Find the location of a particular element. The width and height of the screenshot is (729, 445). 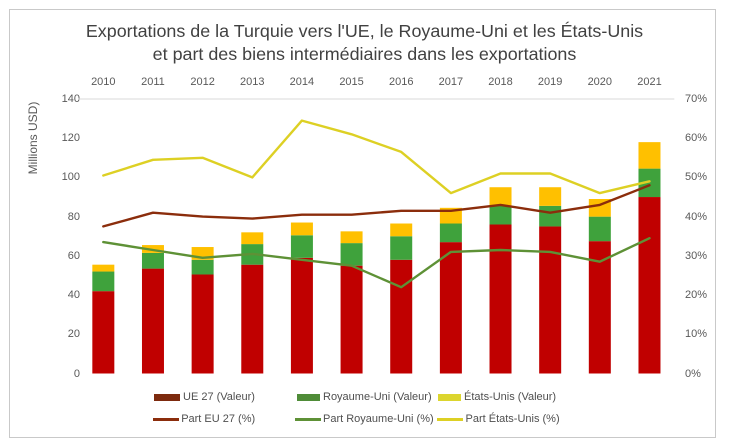

legend-item-row1-0: UE 27 (Valeur) is located at coordinates (204, 397).